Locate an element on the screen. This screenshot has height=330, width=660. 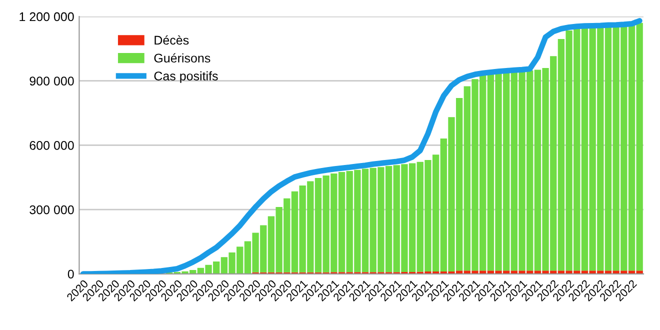
legend-label: Guérisons is located at coordinates (182, 58).